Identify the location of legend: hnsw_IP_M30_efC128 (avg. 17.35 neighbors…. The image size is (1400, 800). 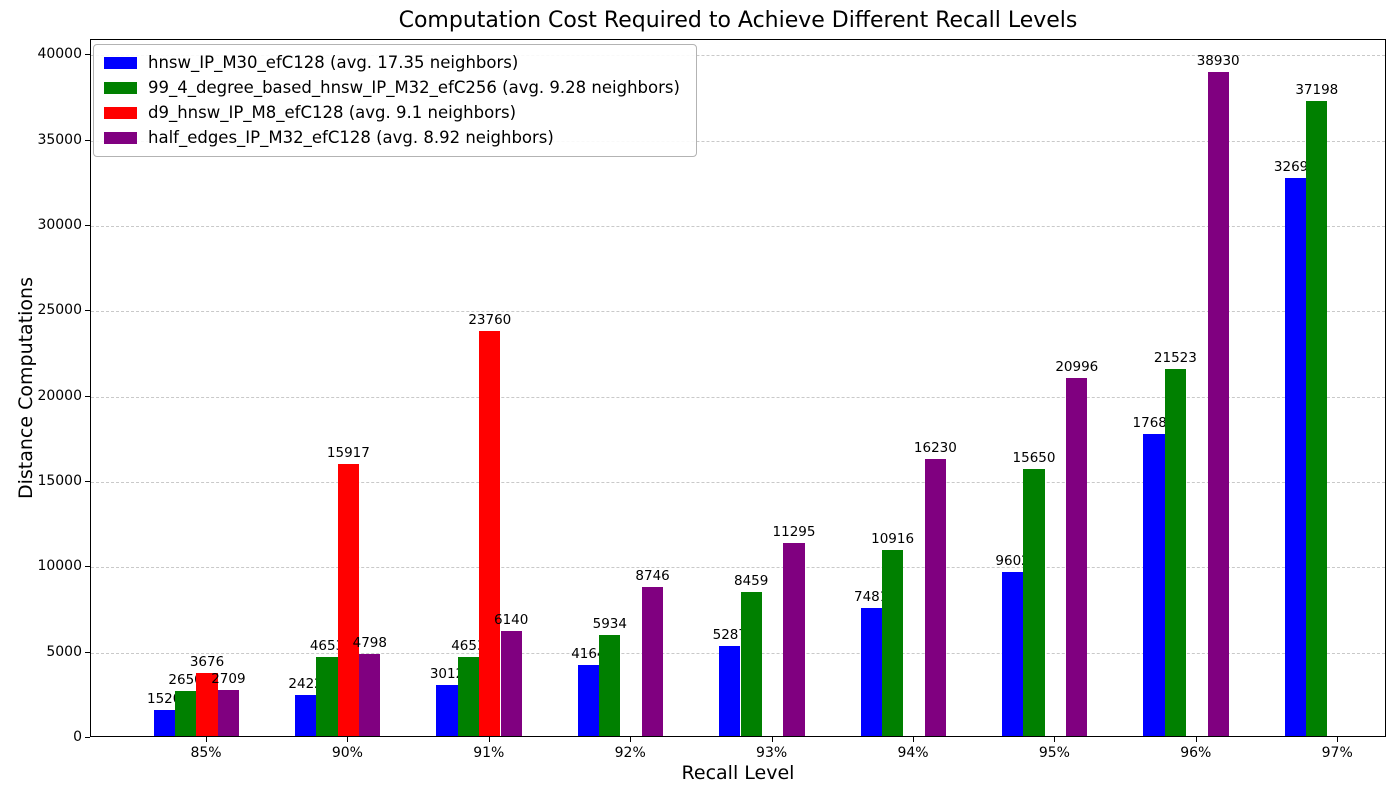
(395, 100).